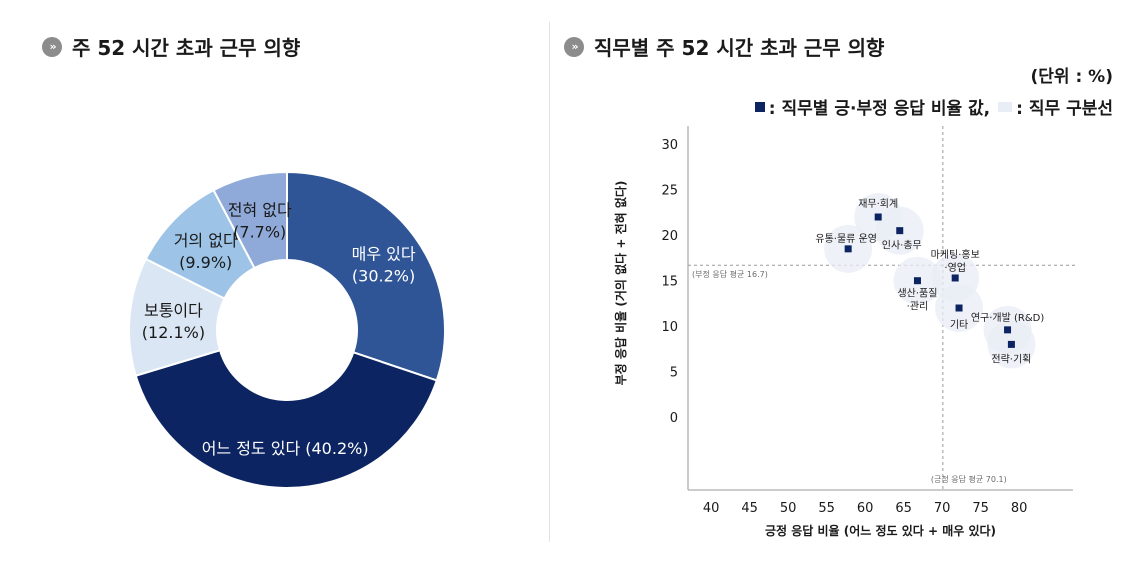  I want to click on y-tick-label: 25, so click(669, 191).